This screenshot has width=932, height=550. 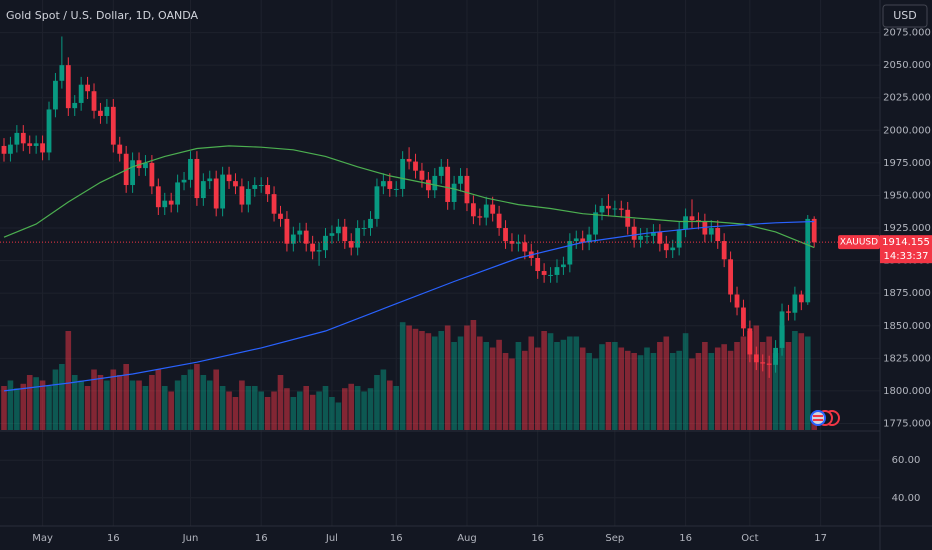 I want to click on x-tick-label: 16, so click(x=261, y=538).